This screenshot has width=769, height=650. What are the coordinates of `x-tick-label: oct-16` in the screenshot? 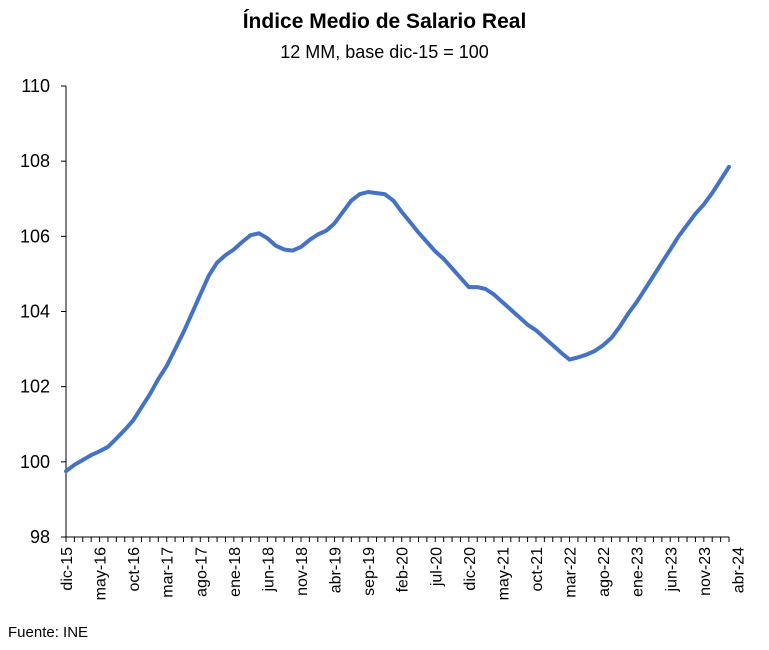 It's located at (134, 569).